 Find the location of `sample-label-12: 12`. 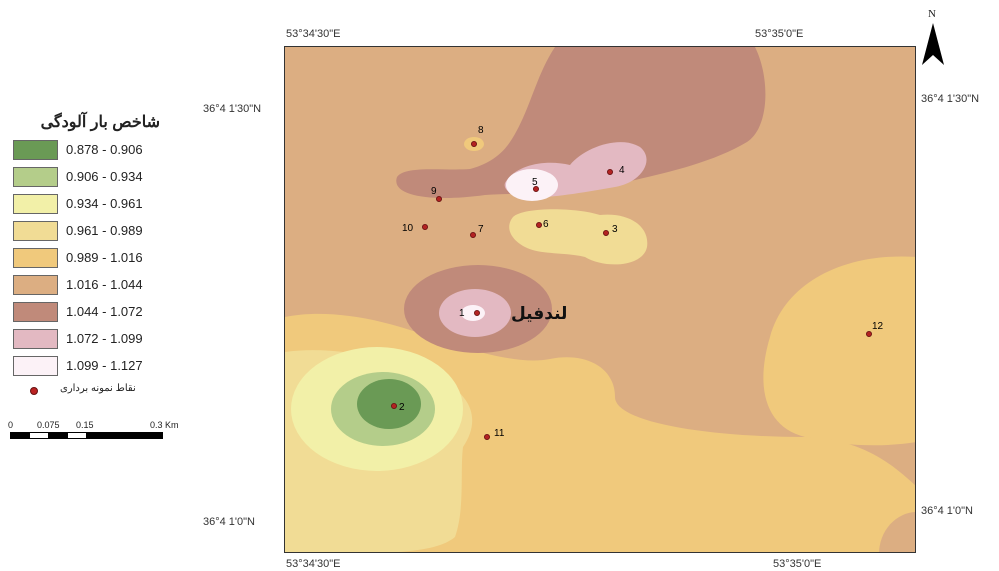

sample-label-12: 12 is located at coordinates (878, 326).